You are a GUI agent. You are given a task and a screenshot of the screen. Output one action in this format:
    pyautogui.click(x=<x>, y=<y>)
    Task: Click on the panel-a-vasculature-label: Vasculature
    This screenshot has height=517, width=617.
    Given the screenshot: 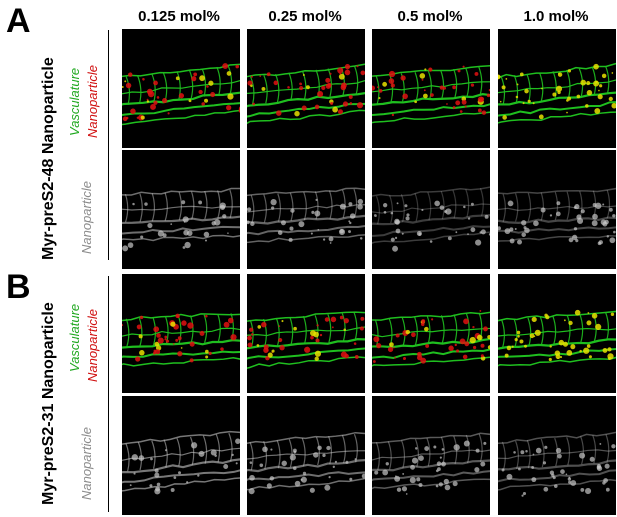 What is the action you would take?
    pyautogui.click(x=74, y=101)
    